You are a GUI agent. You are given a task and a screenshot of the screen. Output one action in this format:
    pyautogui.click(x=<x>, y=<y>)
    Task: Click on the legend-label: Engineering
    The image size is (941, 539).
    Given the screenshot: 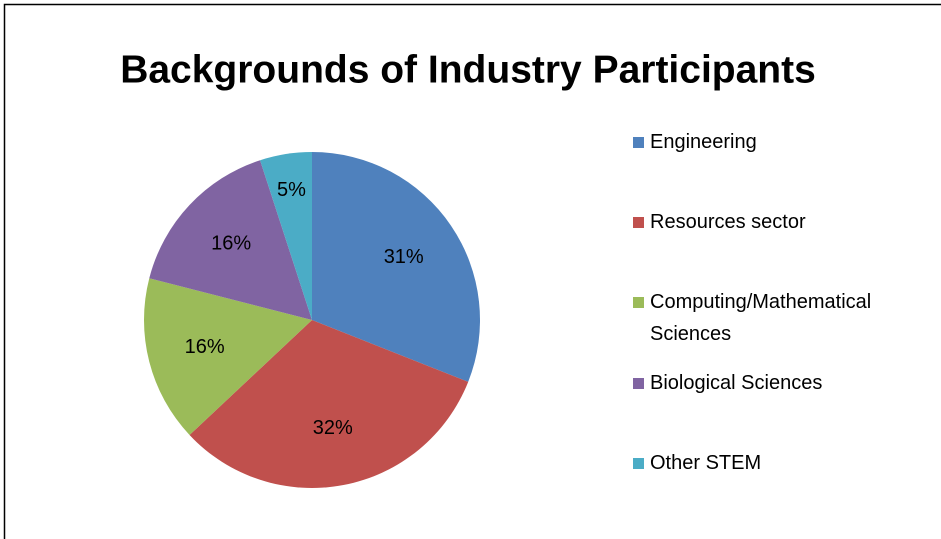 What is the action you would take?
    pyautogui.click(x=703, y=142)
    